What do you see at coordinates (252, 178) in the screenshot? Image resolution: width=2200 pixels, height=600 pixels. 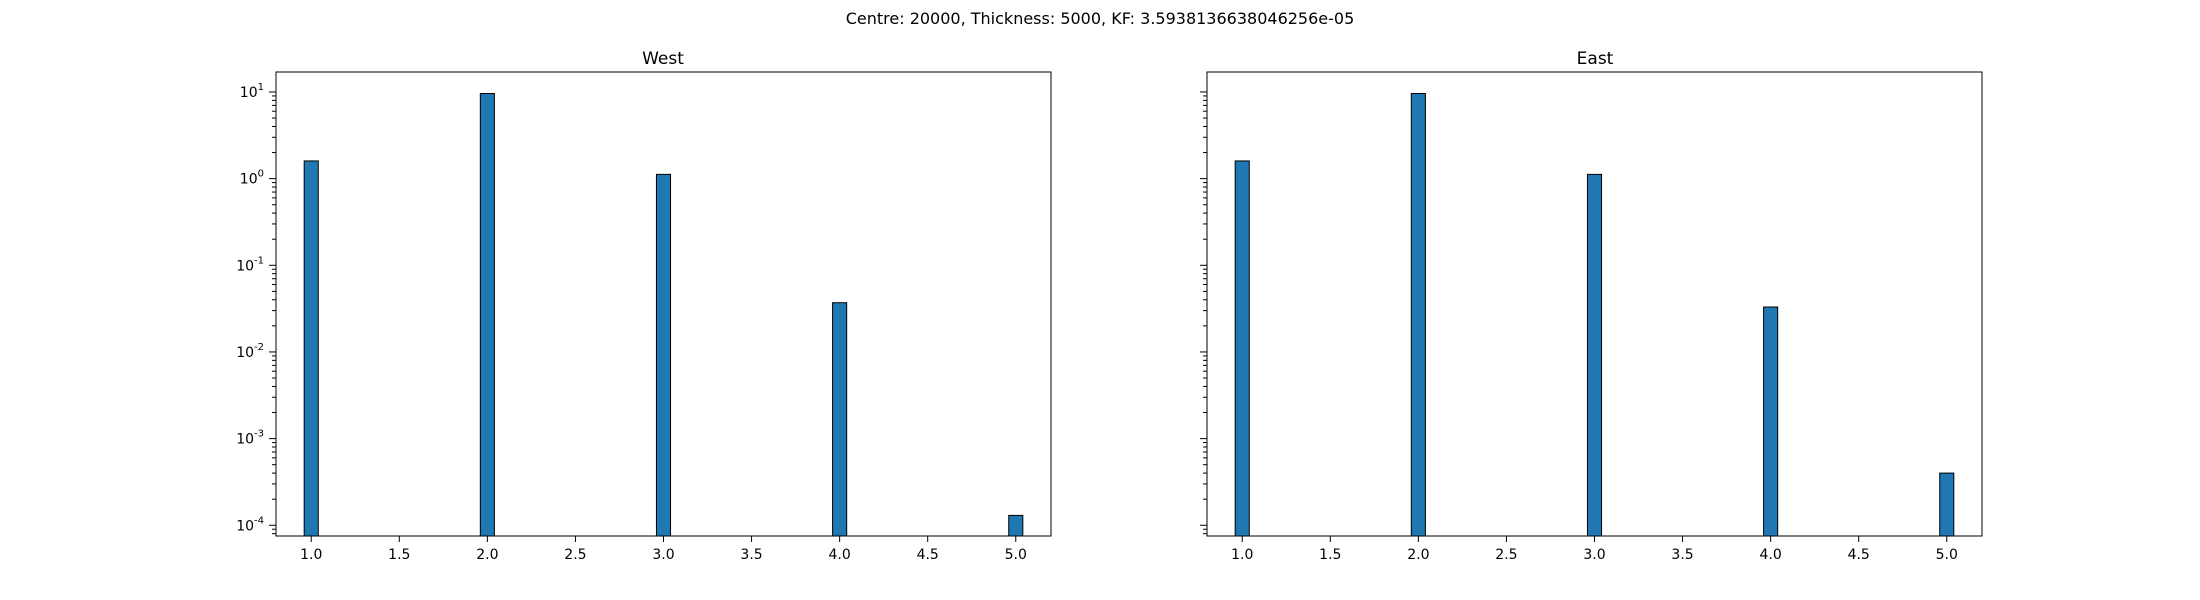 I see `west-y-tick-label: 10⁰` at bounding box center [252, 178].